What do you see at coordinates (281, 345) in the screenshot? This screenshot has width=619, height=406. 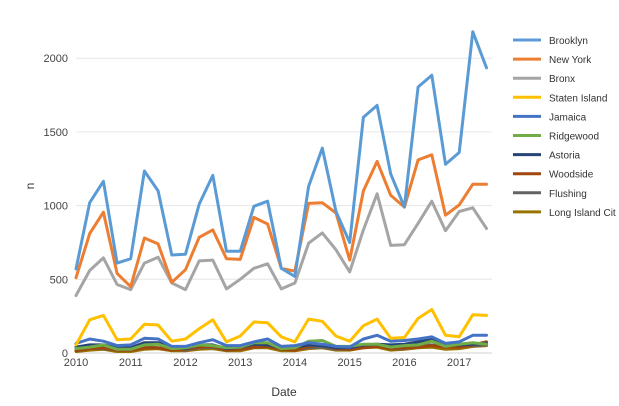 I see `series-line-ridgewood` at bounding box center [281, 345].